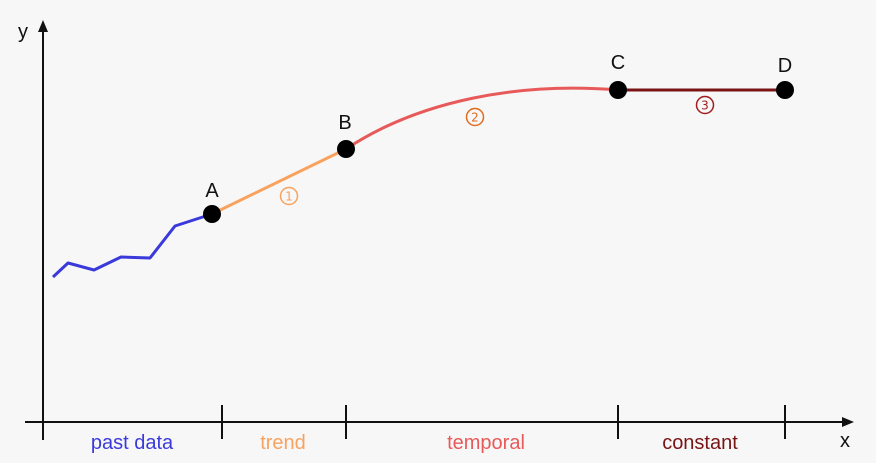 This screenshot has width=876, height=463. I want to click on point-b-label: B, so click(344, 123).